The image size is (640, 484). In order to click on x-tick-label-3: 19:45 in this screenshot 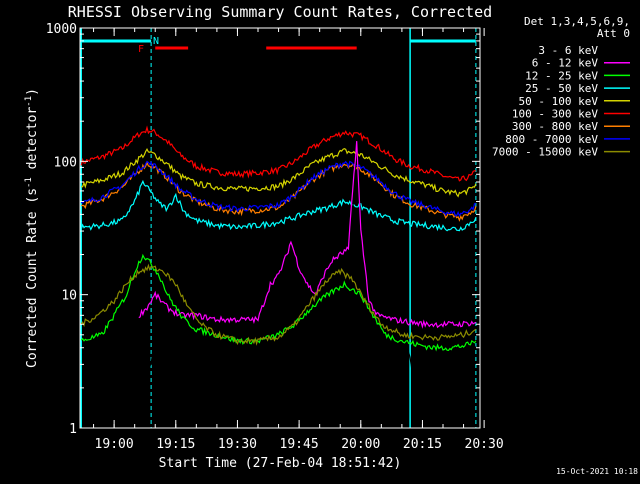, I will do `click(299, 444)`.